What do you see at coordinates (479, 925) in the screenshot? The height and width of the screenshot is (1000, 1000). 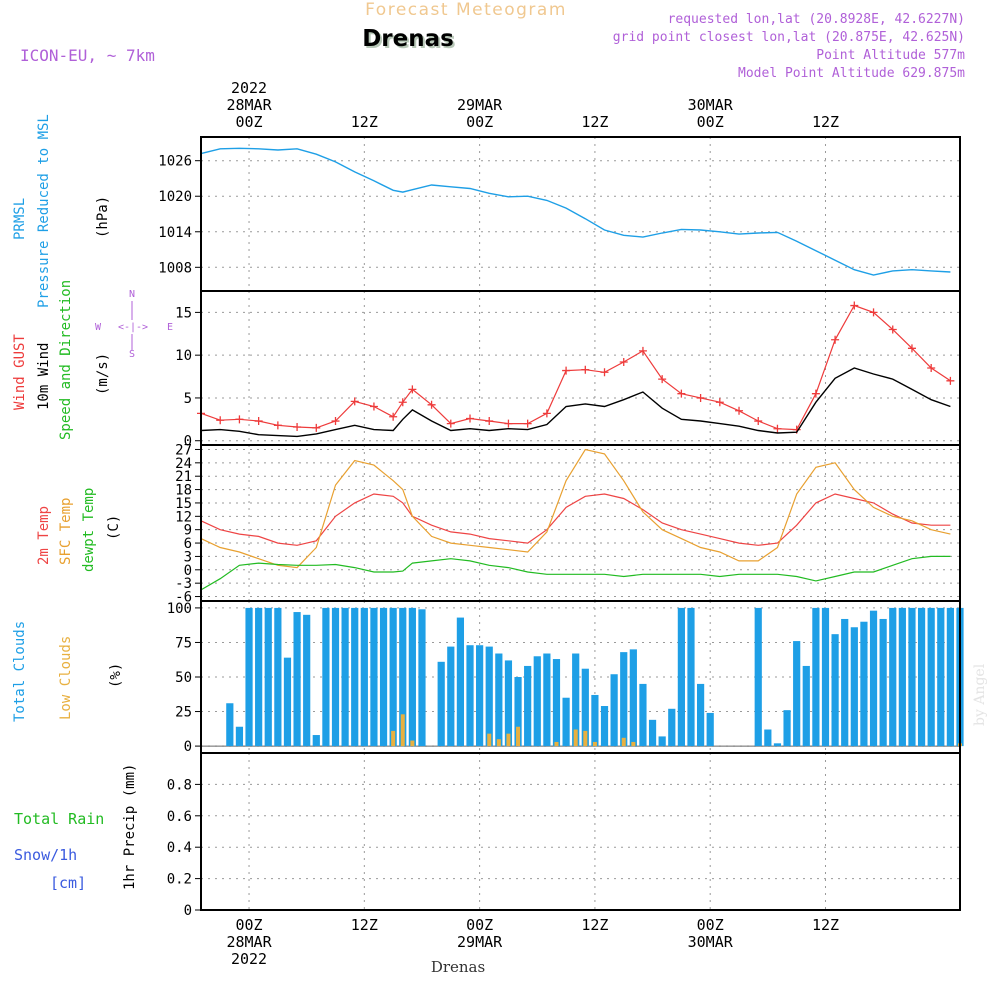 I see `bottom-time-label: 00Z` at bounding box center [479, 925].